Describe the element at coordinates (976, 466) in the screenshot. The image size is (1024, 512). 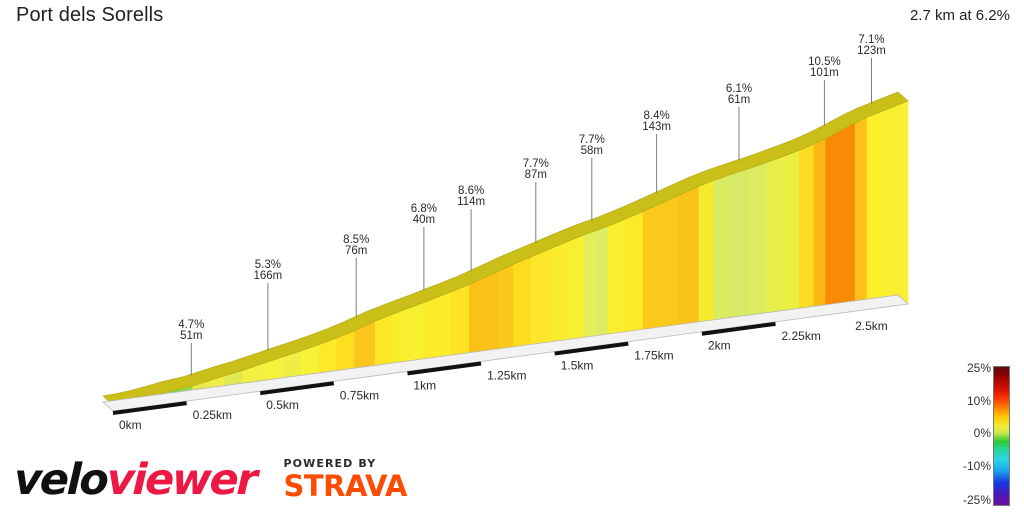
I see `legend-tick-3: -10%` at that location.